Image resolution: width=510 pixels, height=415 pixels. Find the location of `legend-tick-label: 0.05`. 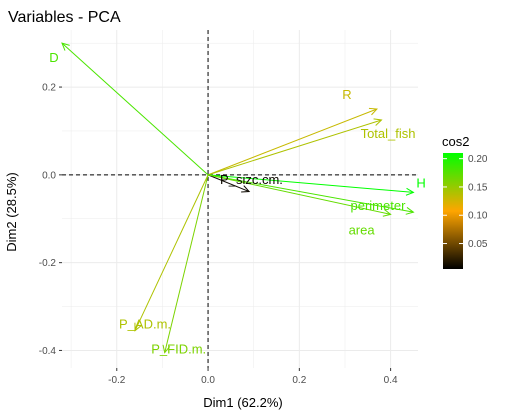

legend-tick-label: 0.05 is located at coordinates (478, 244).